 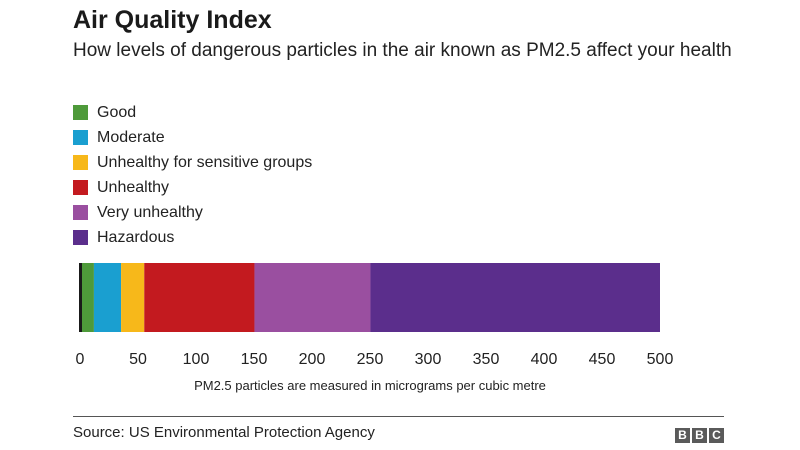 What do you see at coordinates (602, 359) in the screenshot?
I see `x-tick-label: 450` at bounding box center [602, 359].